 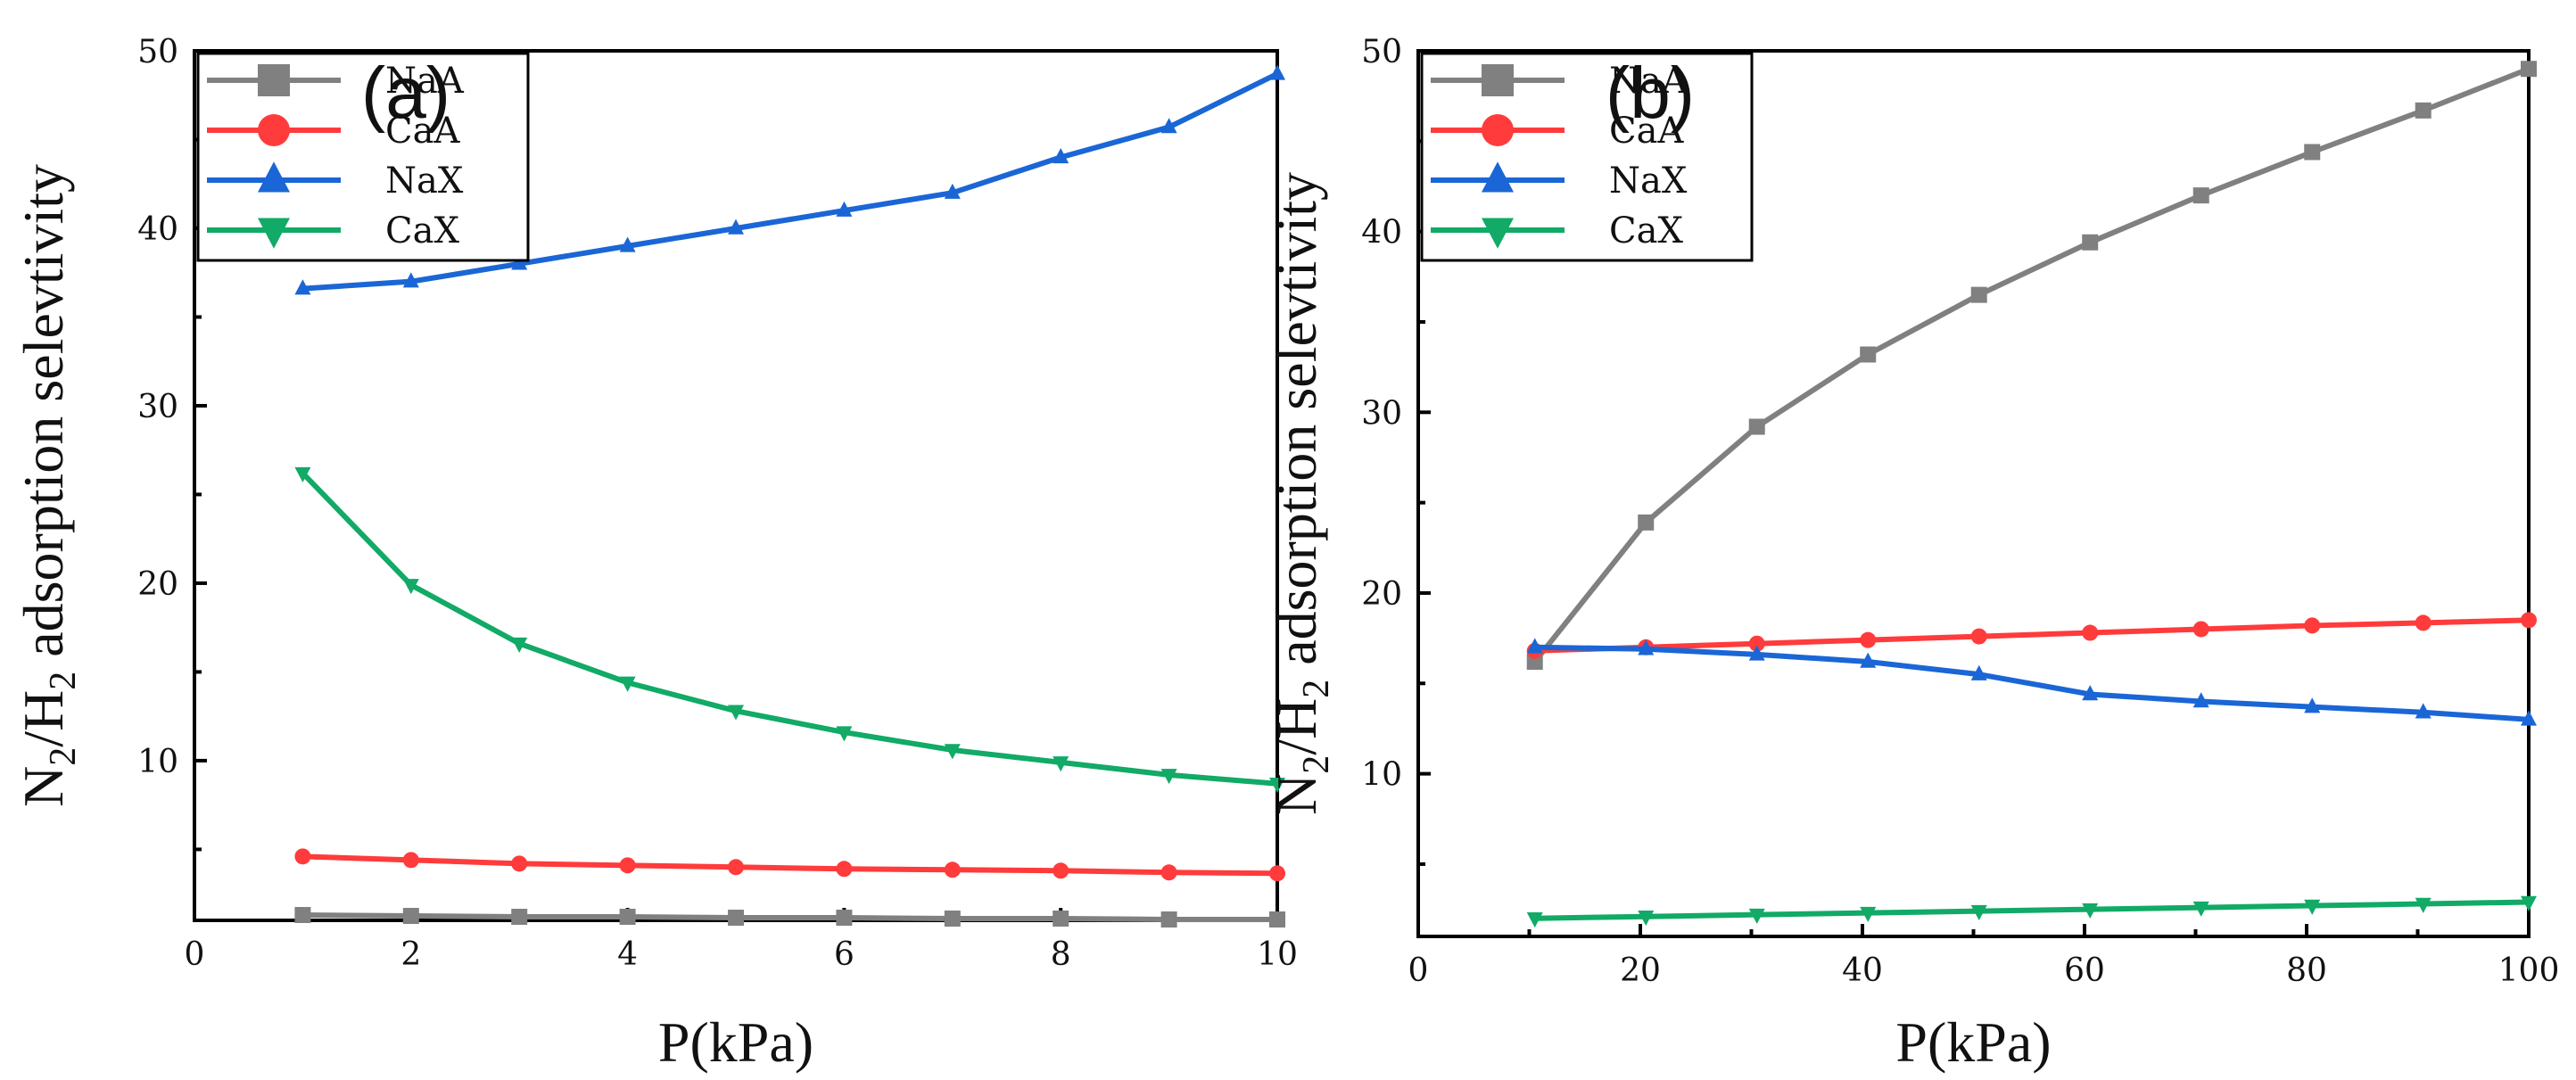 What do you see at coordinates (790, 865) in the screenshot?
I see `series-CaA` at bounding box center [790, 865].